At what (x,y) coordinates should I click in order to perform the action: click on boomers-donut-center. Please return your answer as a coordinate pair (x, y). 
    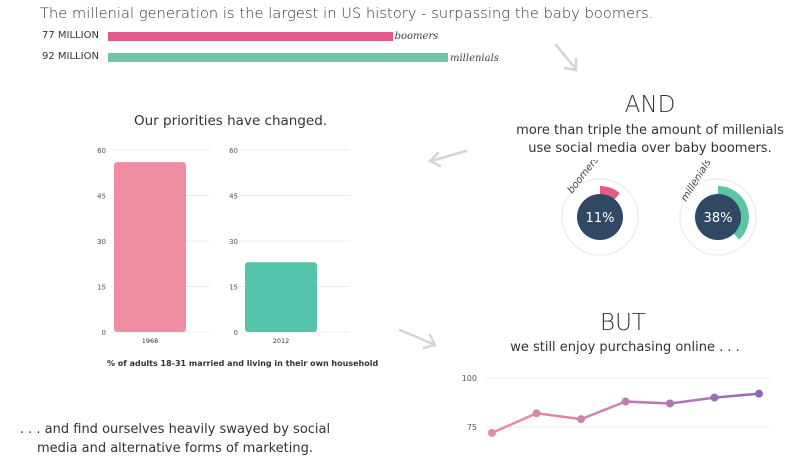
    Looking at the image, I should click on (600, 217).